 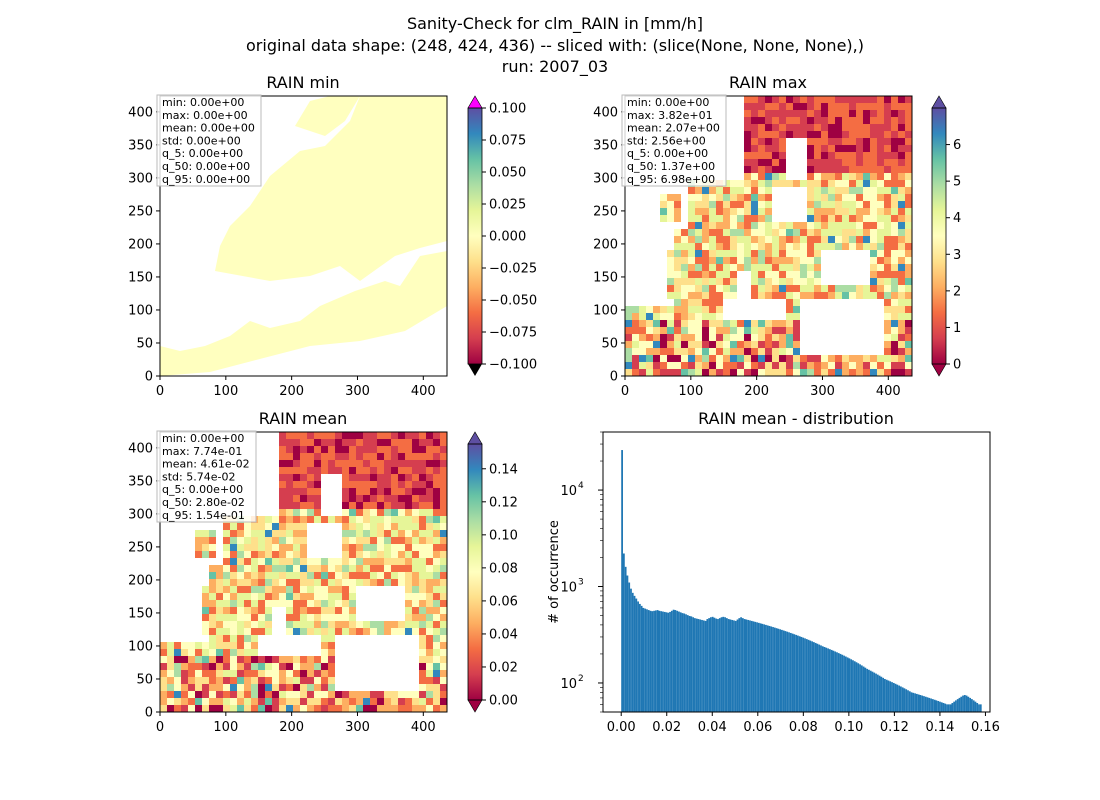 I want to click on y-tick-label-min: 200, so click(x=140, y=244).